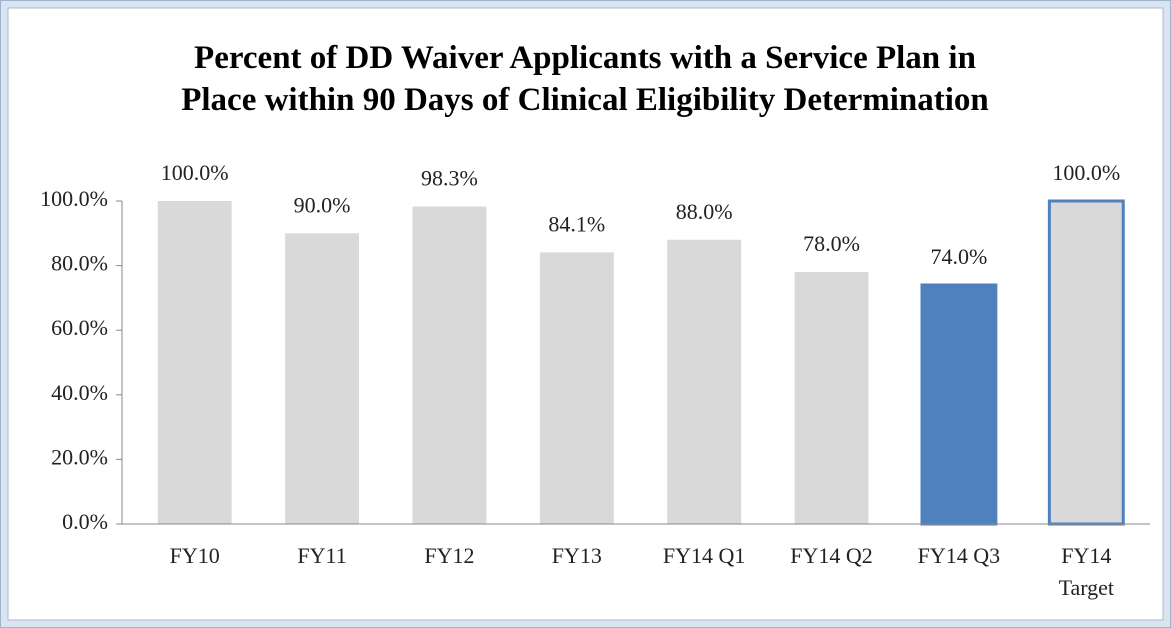 The image size is (1171, 628). What do you see at coordinates (79, 327) in the screenshot?
I see `y-tick-label: 60.0%` at bounding box center [79, 327].